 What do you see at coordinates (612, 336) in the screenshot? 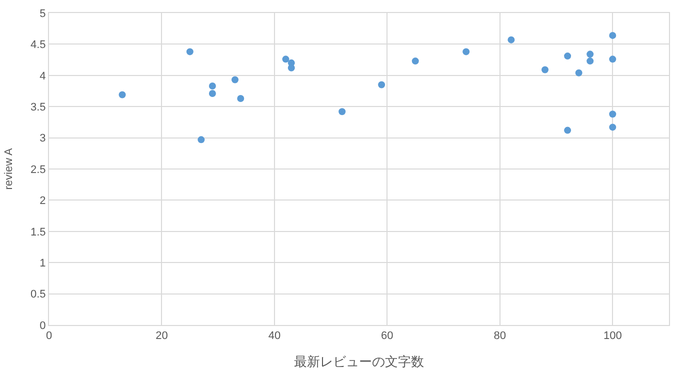
I see `x-tick-label: 100` at bounding box center [612, 336].